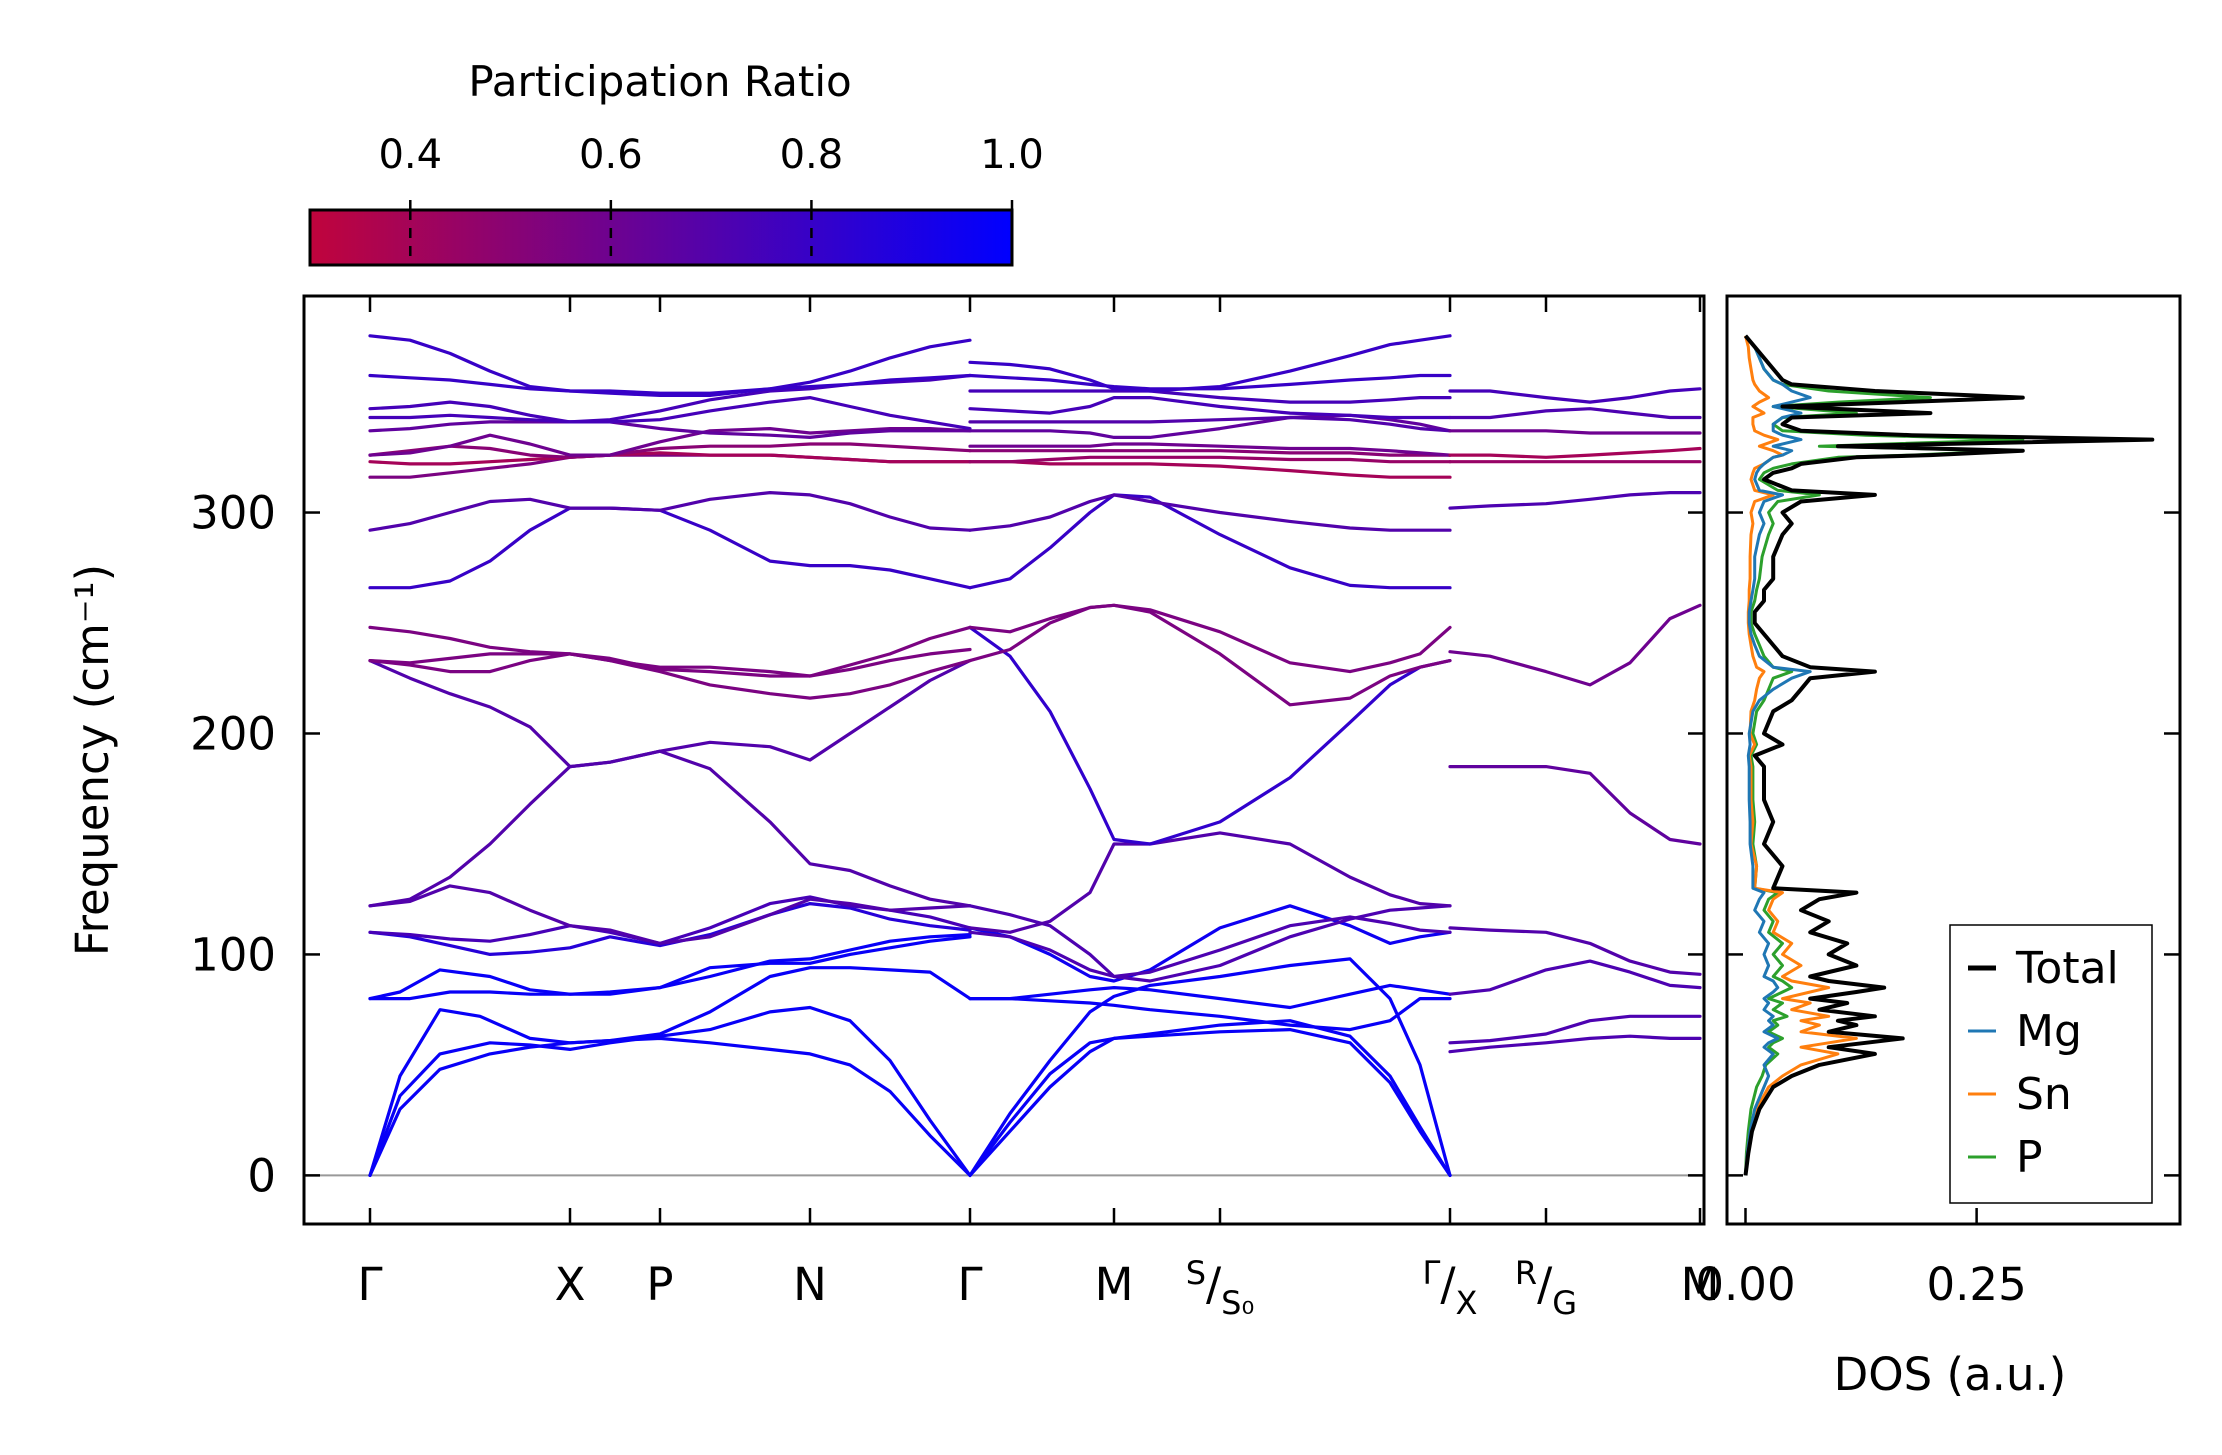  What do you see at coordinates (670, 714) in the screenshot?
I see `band-seg1-b10` at bounding box center [670, 714].